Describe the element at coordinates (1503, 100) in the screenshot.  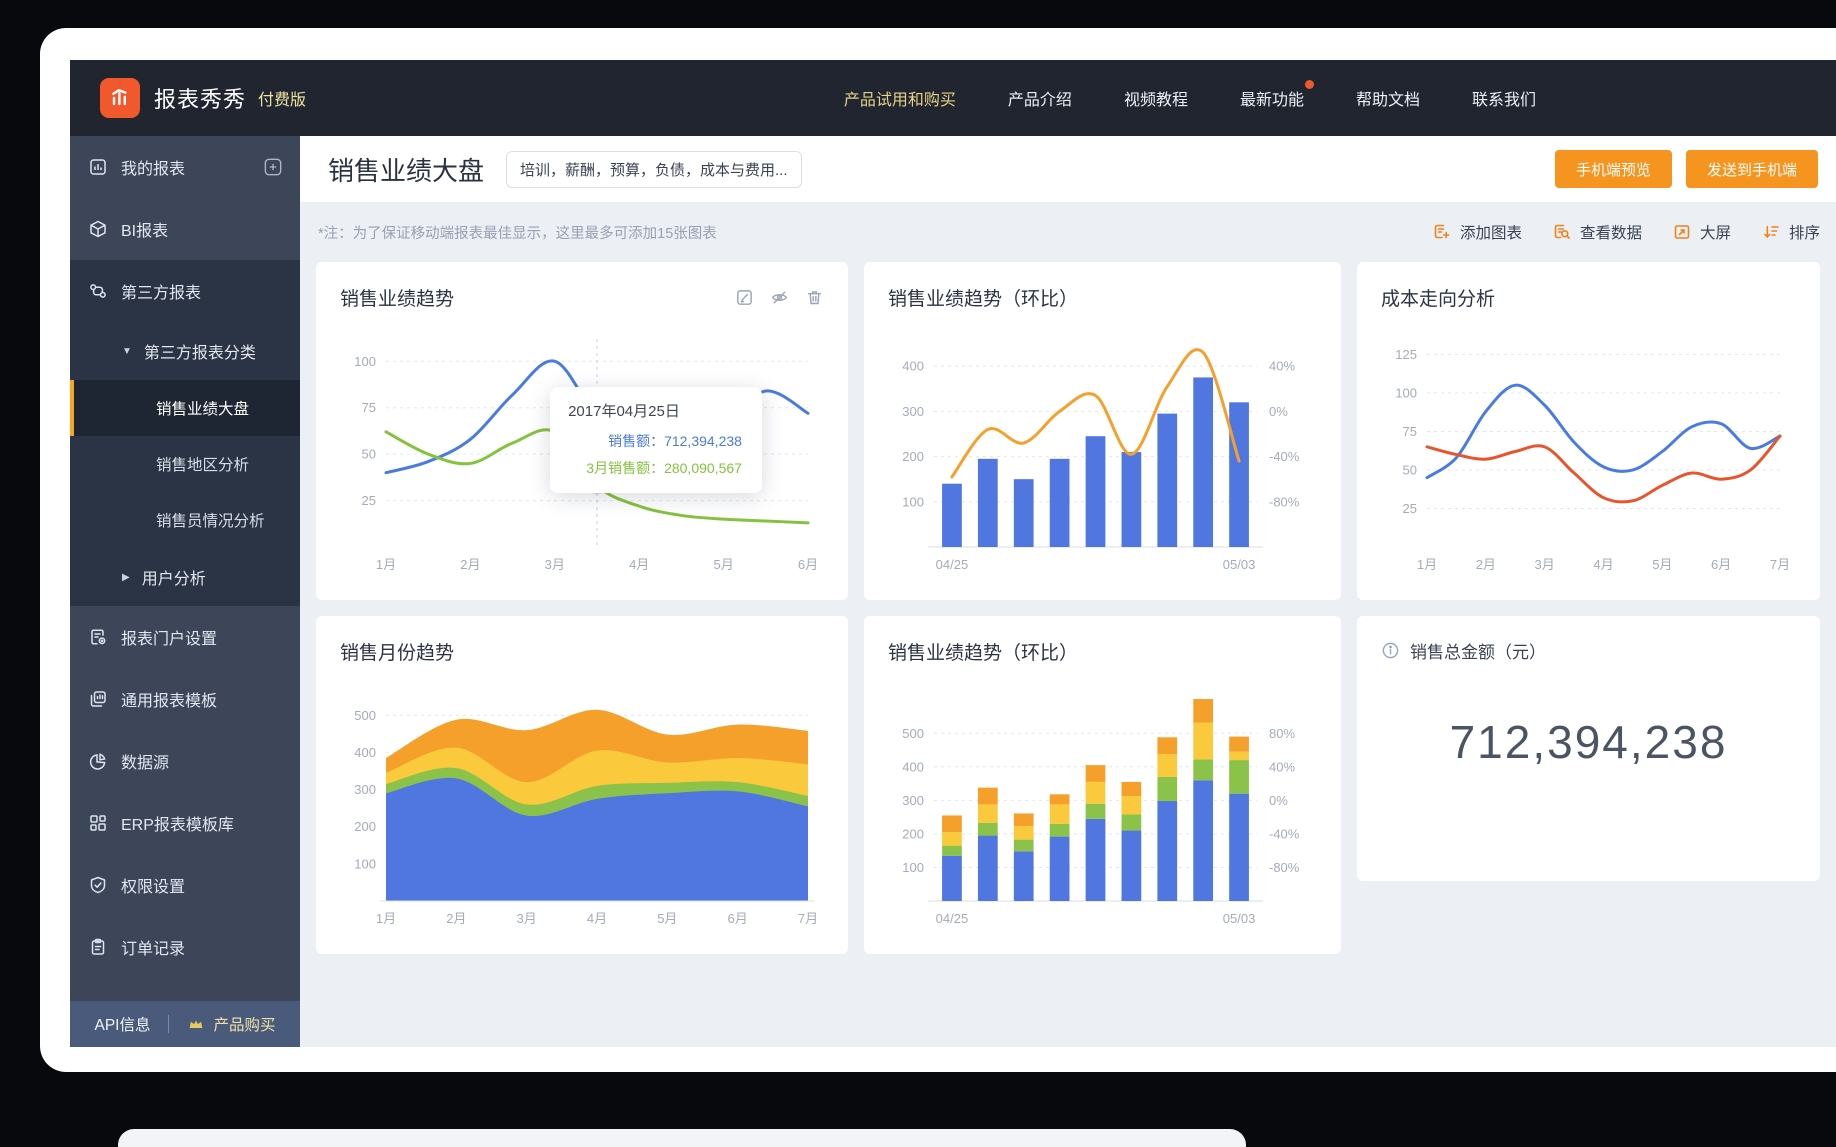
I see `nav-item-contact-us: 联系我们` at that location.